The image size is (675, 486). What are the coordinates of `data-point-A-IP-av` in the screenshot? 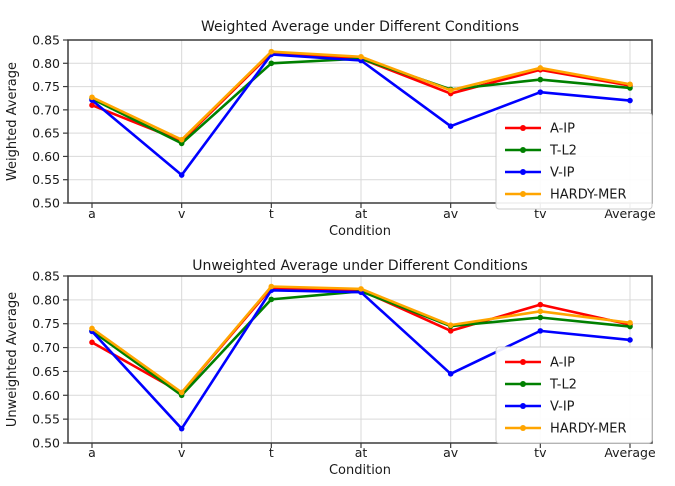 It's located at (450, 331).